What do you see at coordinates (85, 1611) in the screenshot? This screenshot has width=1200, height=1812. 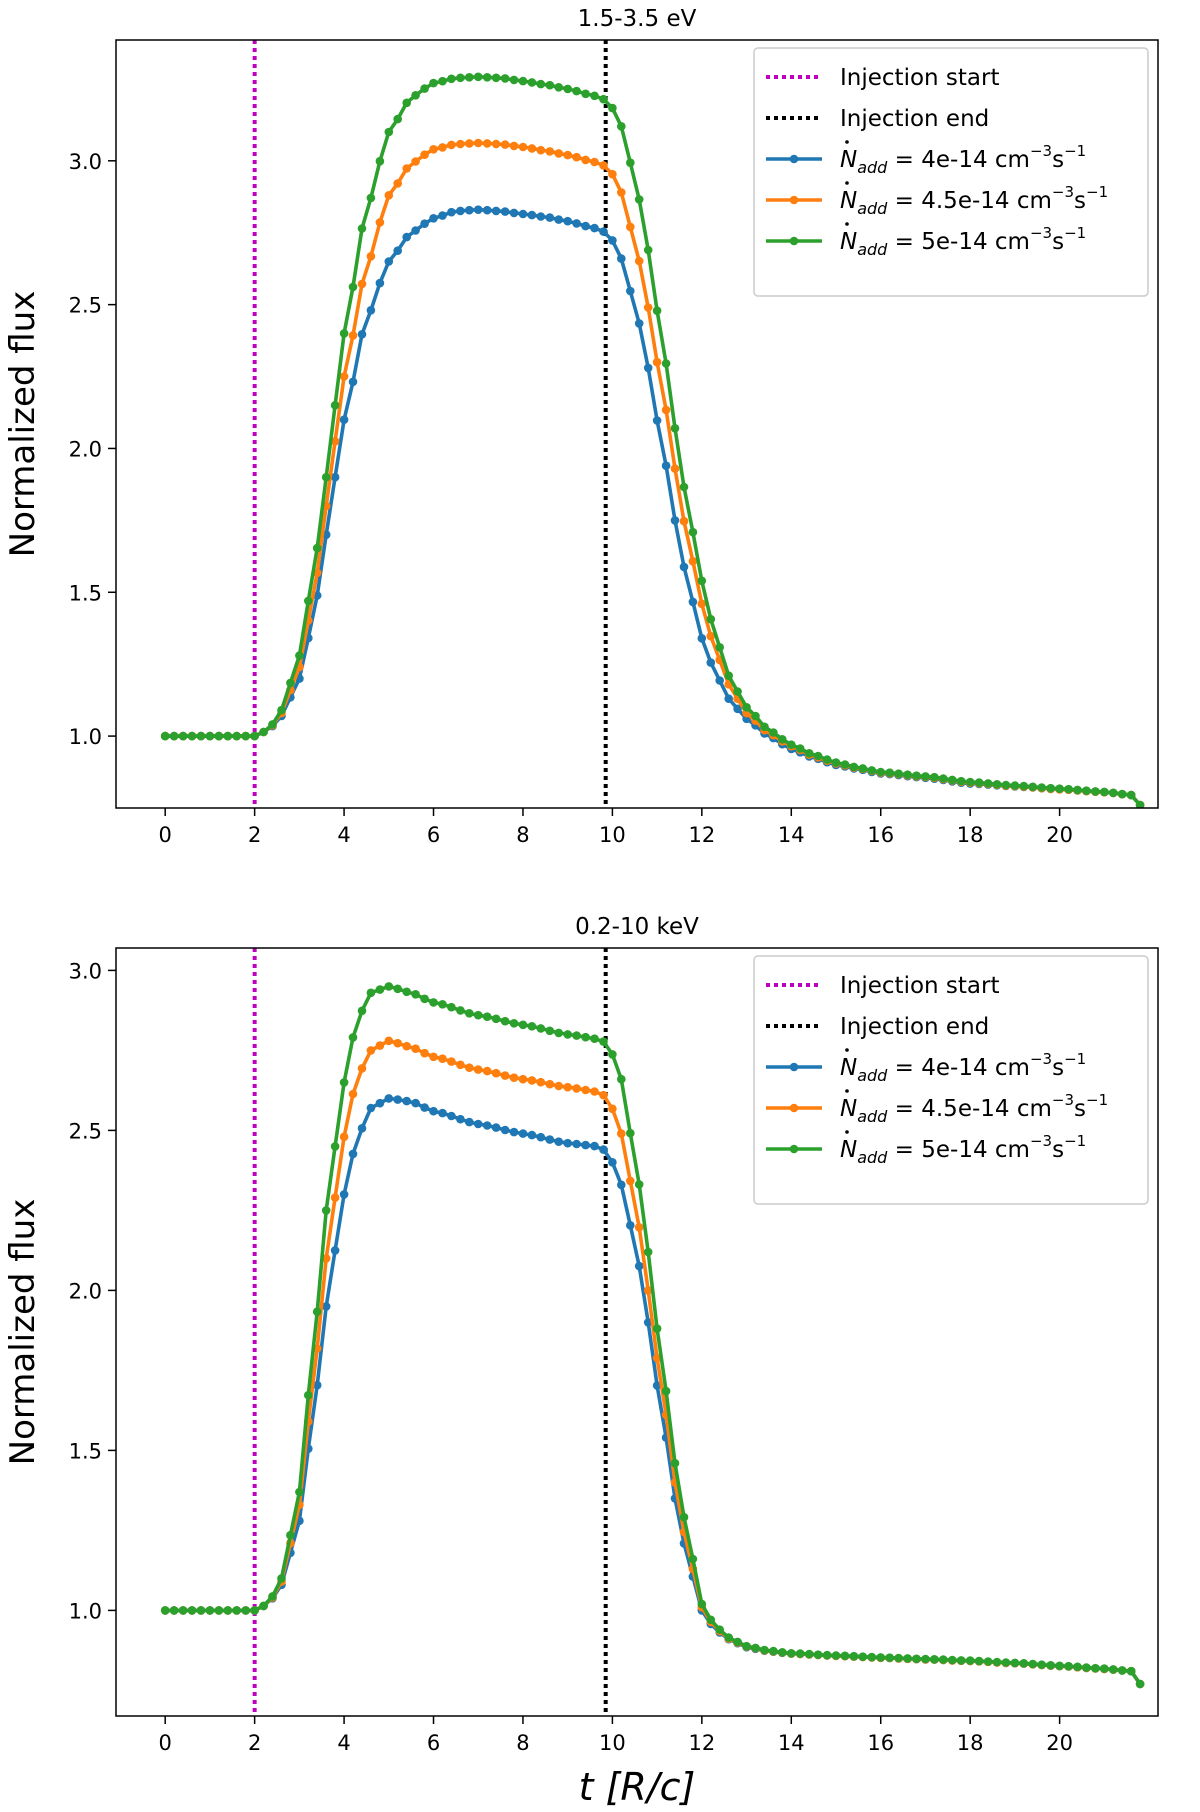 I see `y-tick-label: 1.0` at bounding box center [85, 1611].